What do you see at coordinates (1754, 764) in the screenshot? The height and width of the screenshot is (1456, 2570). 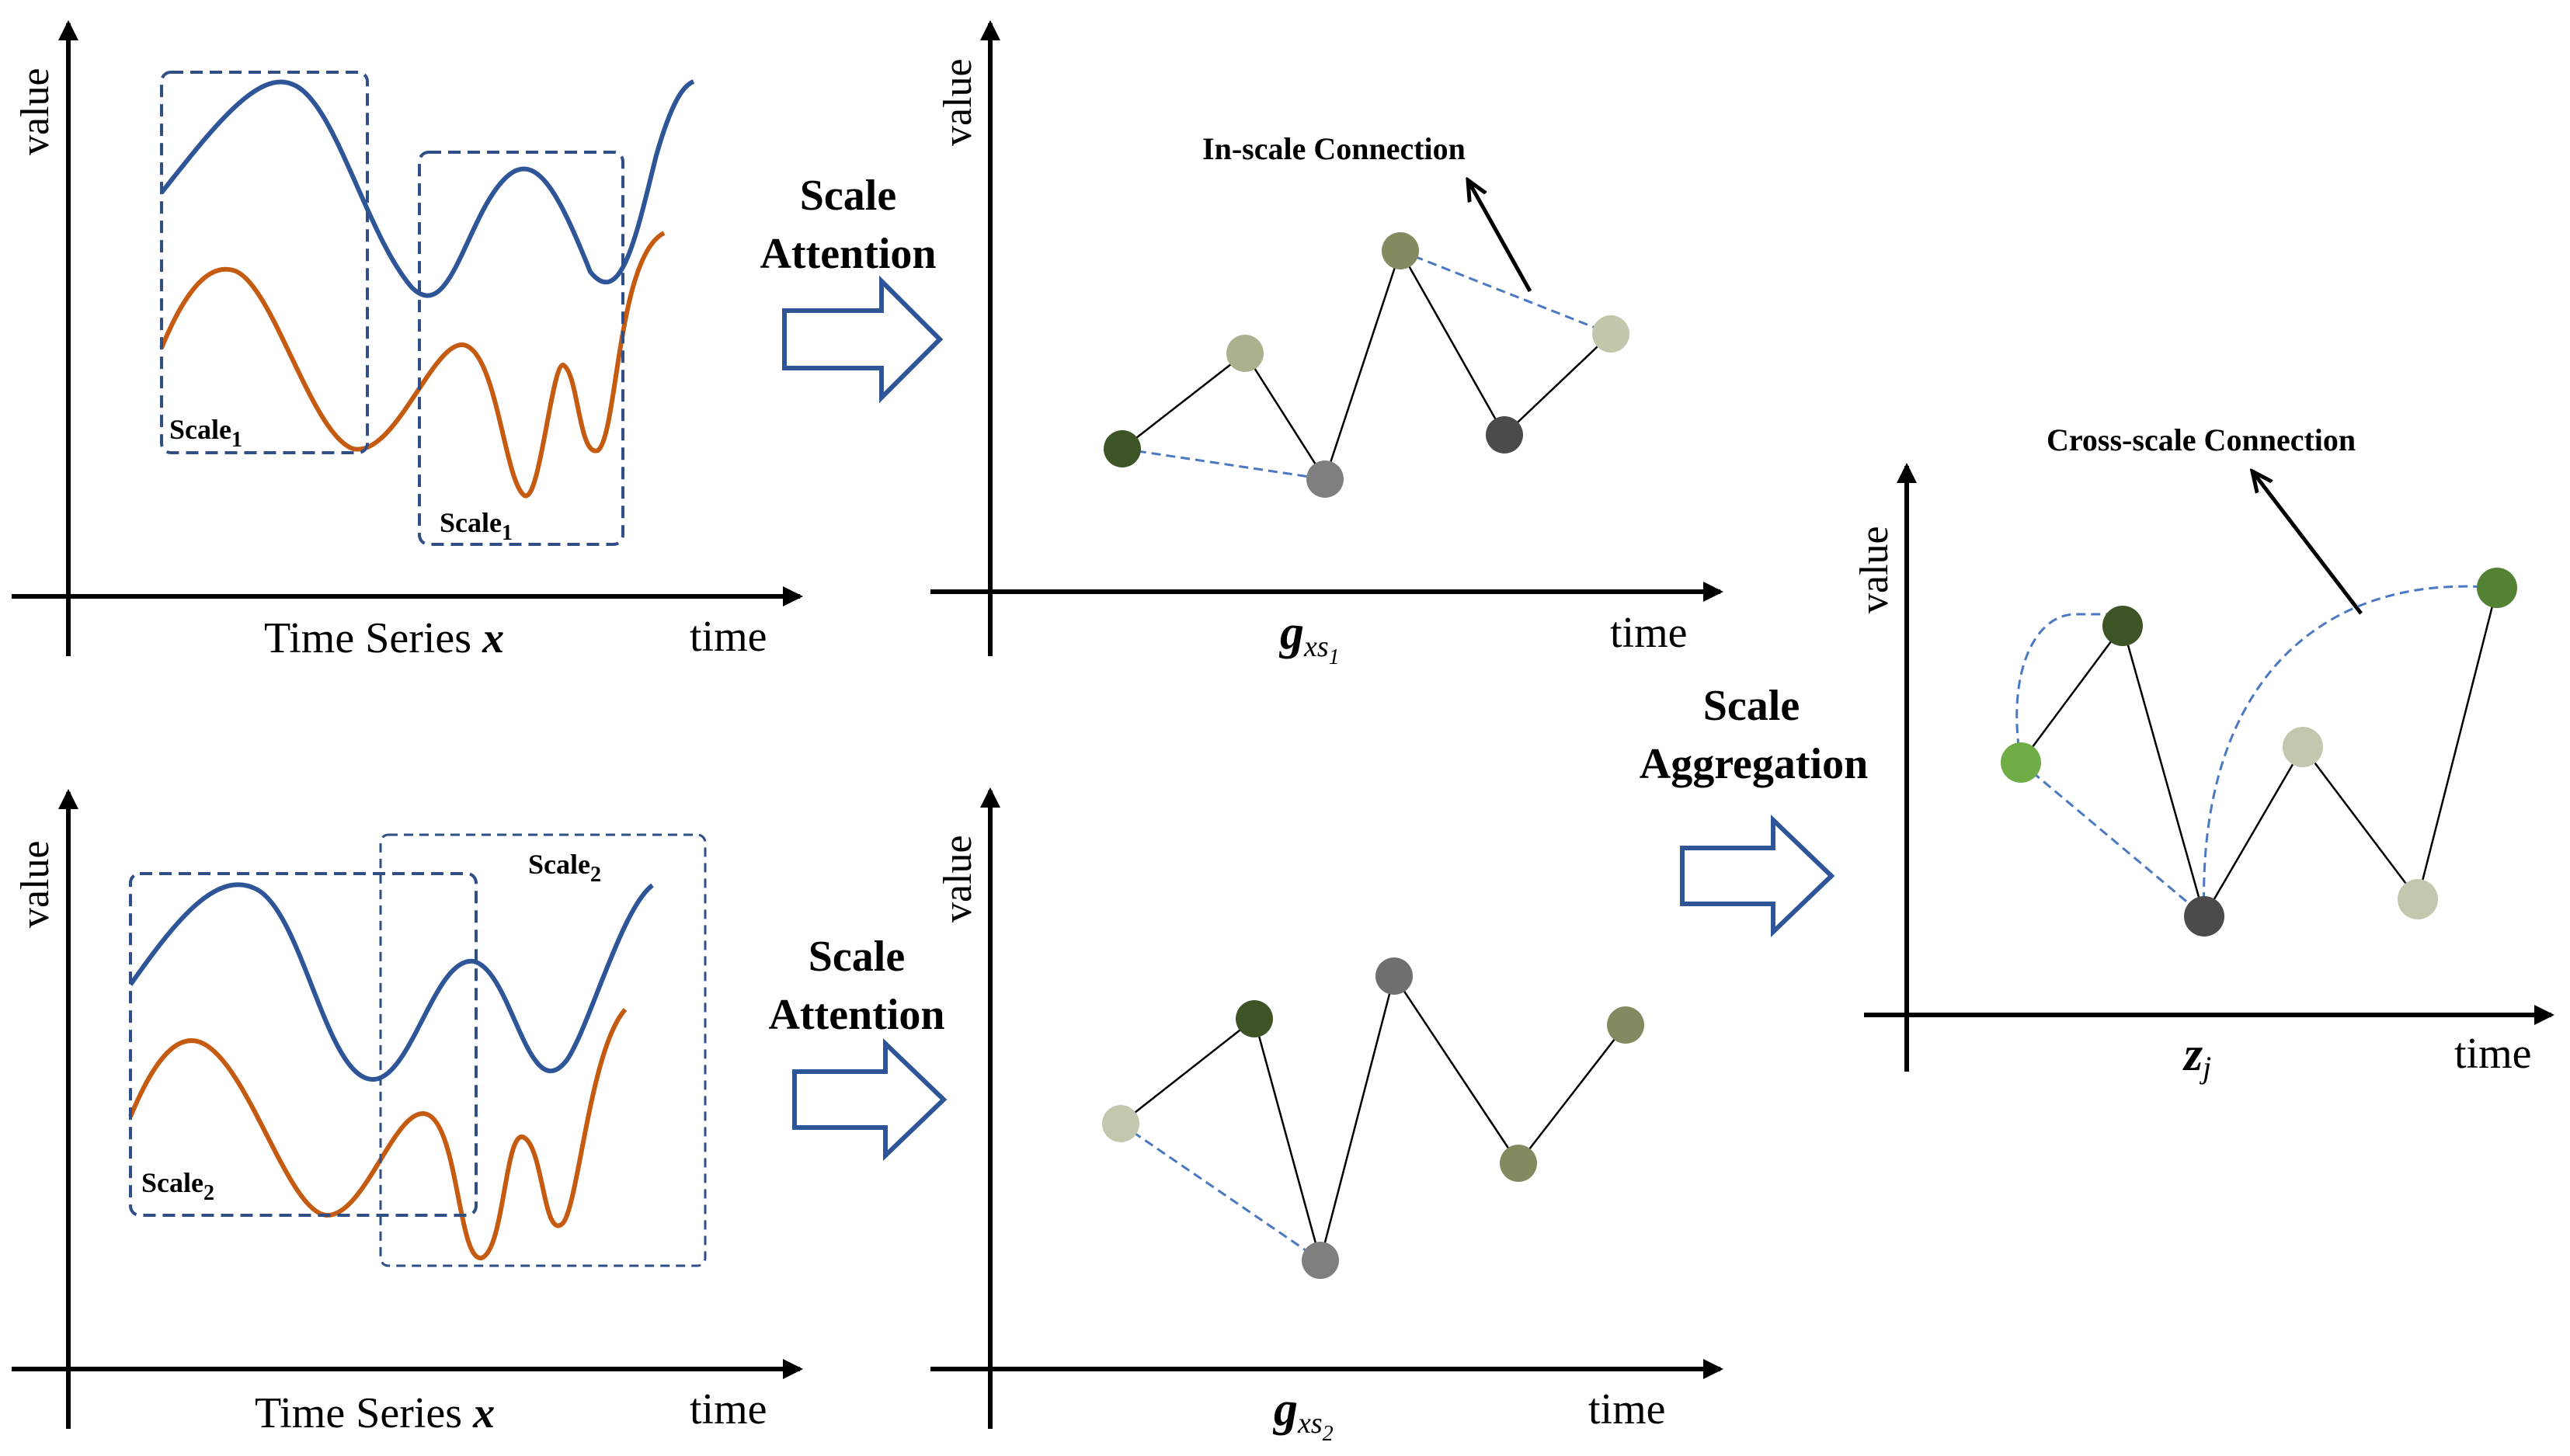 I see `arrow-label-line2: Aggregation` at bounding box center [1754, 764].